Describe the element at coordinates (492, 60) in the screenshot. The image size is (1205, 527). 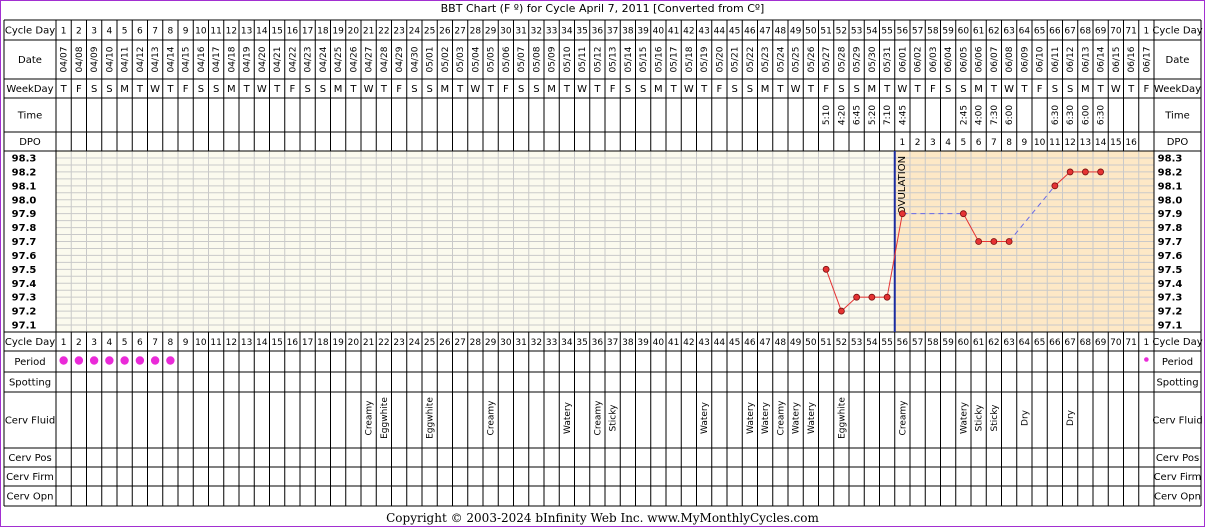
I see `date-label: 05/05` at that location.